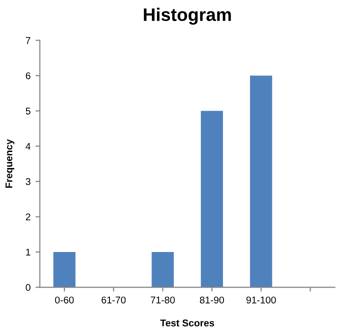  What do you see at coordinates (28, 182) in the screenshot?
I see `y-tick-label: 3` at bounding box center [28, 182].